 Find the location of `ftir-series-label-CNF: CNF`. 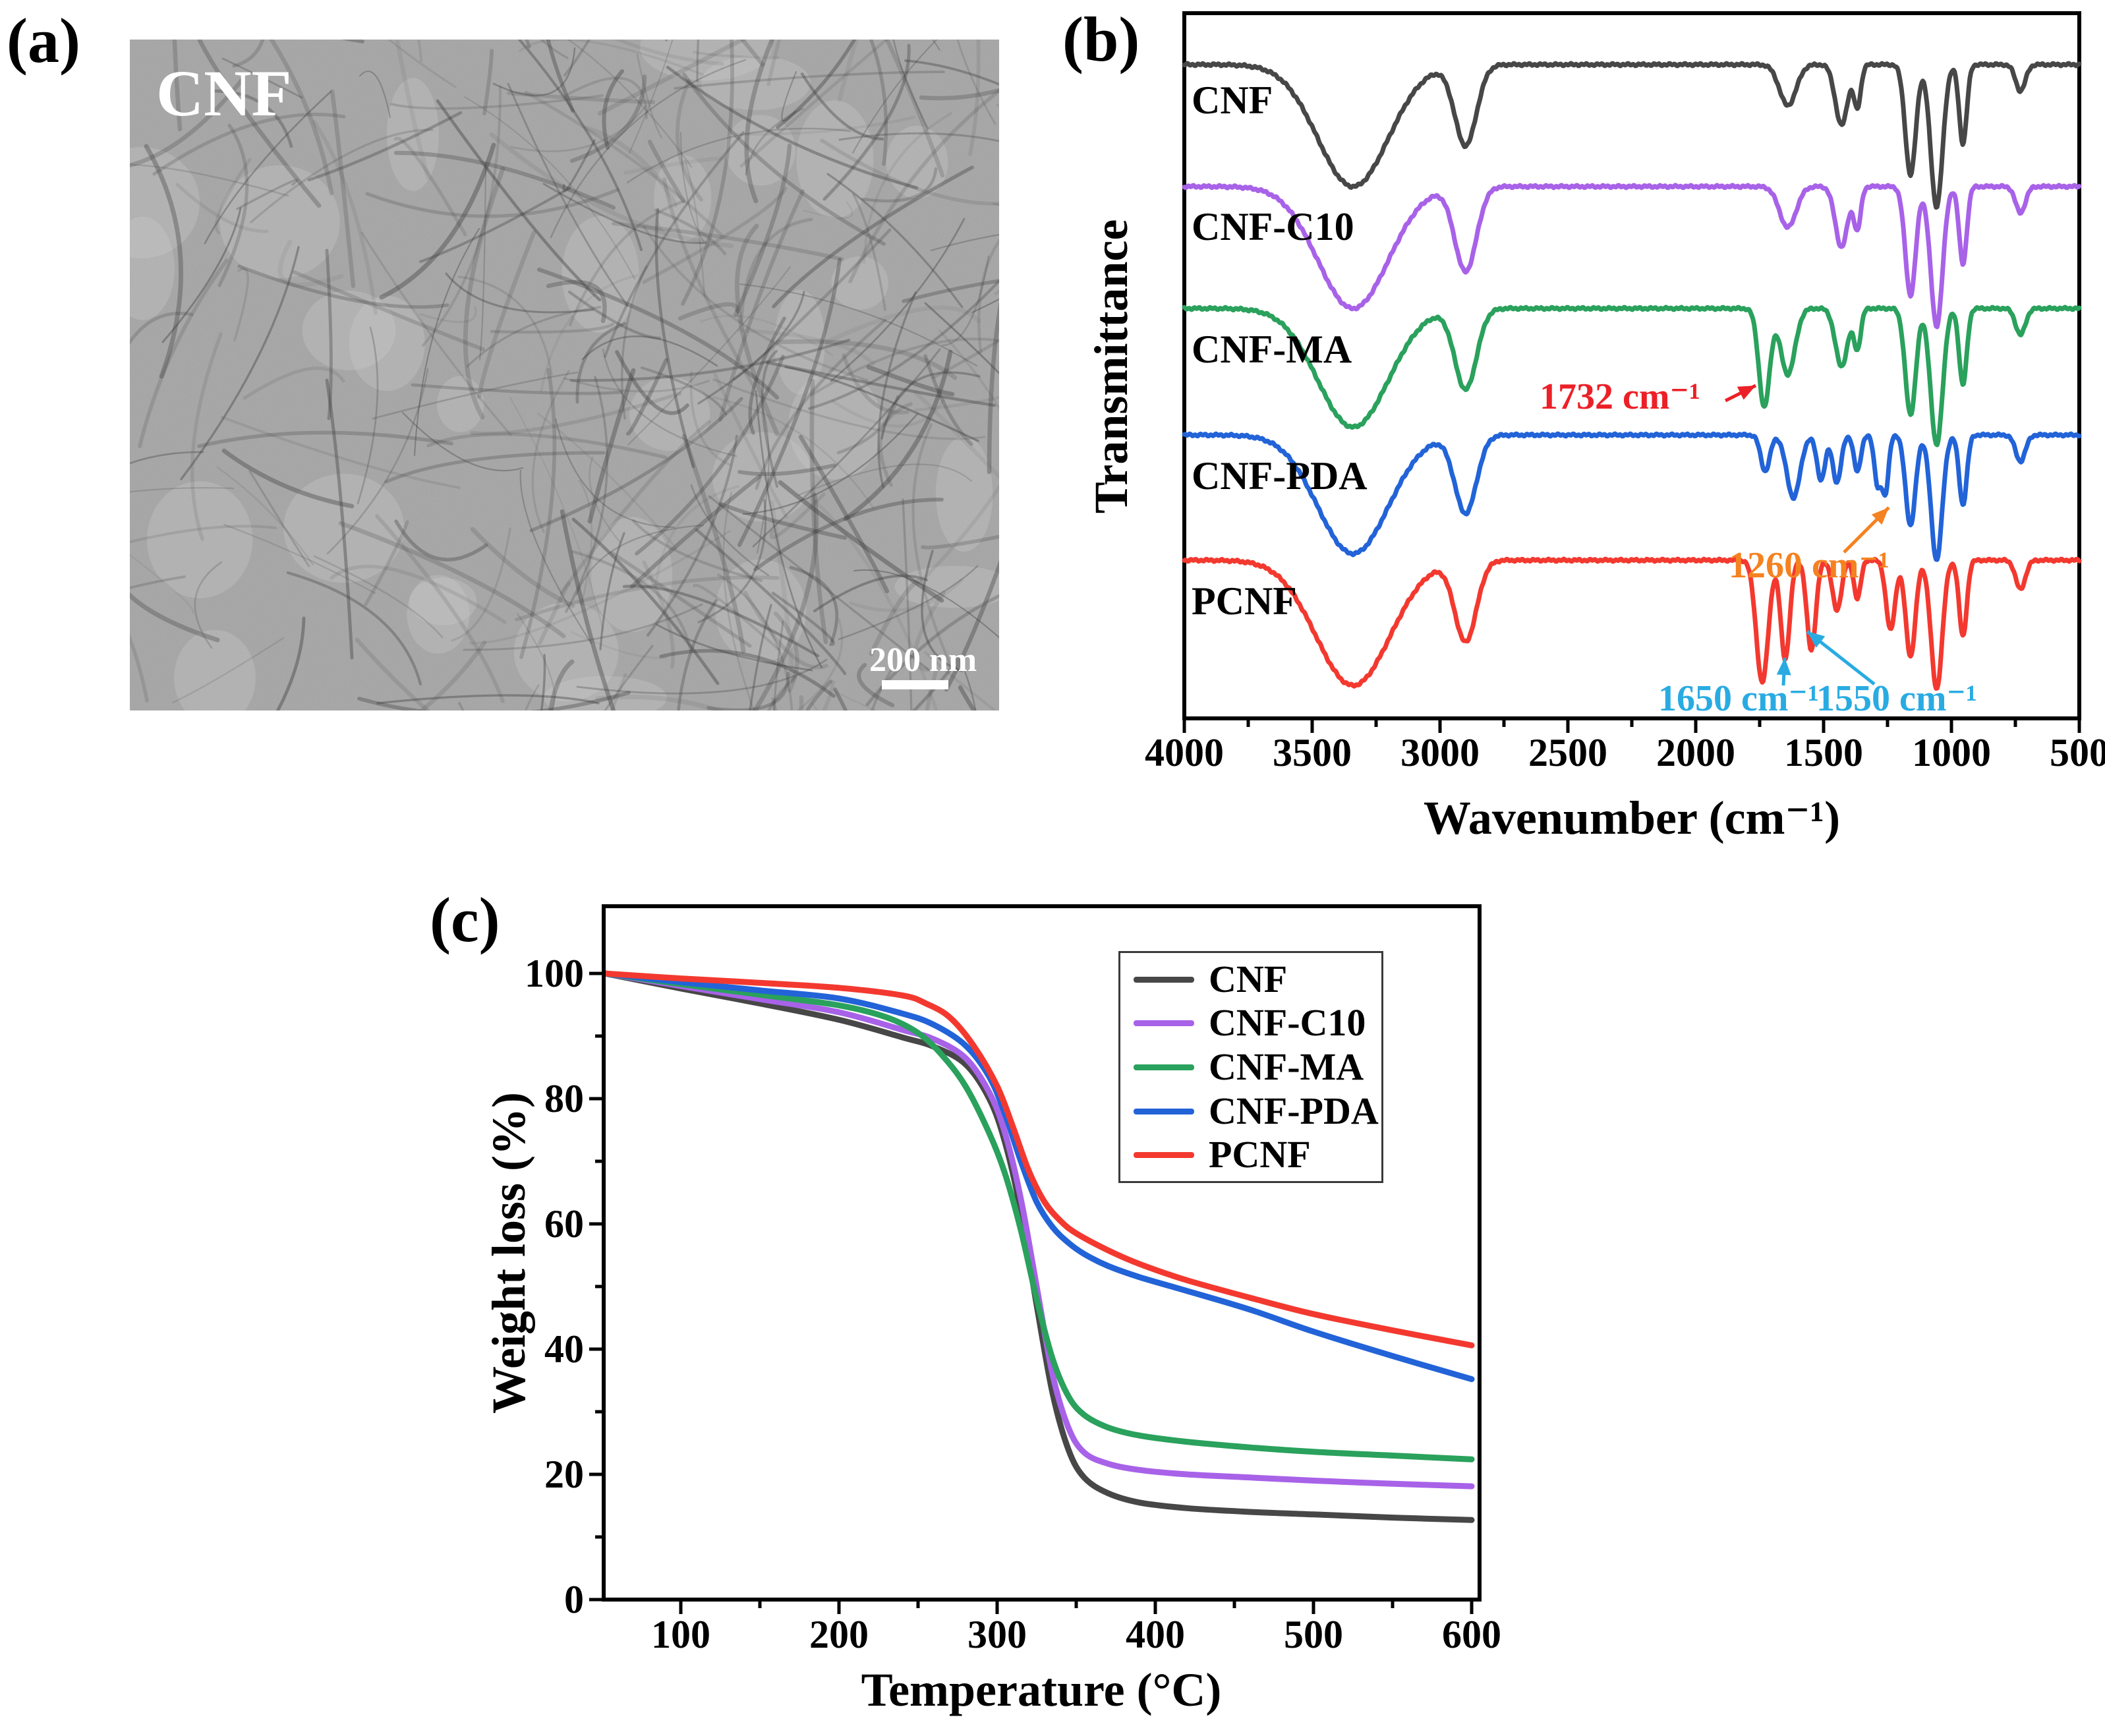

ftir-series-label-CNF: CNF is located at coordinates (1232, 100).